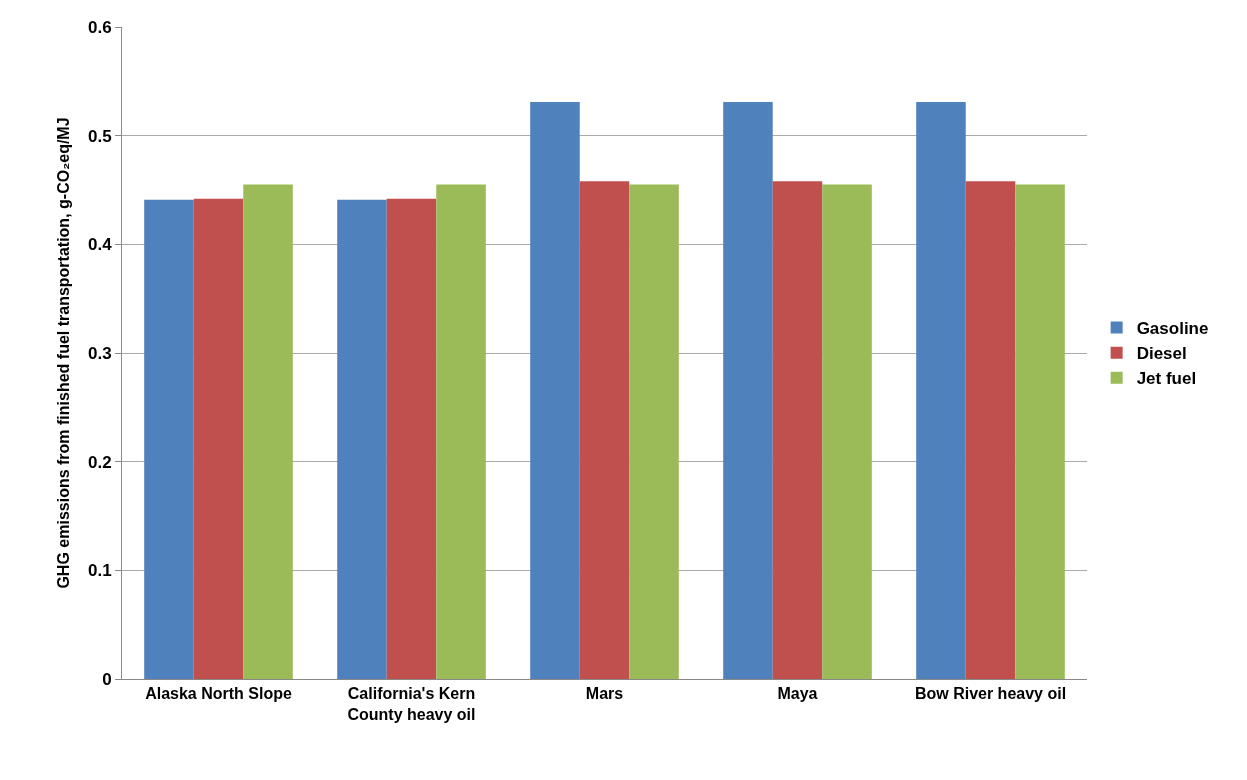  Describe the element at coordinates (99, 571) in the screenshot. I see `y-tick-label: 0.1` at that location.